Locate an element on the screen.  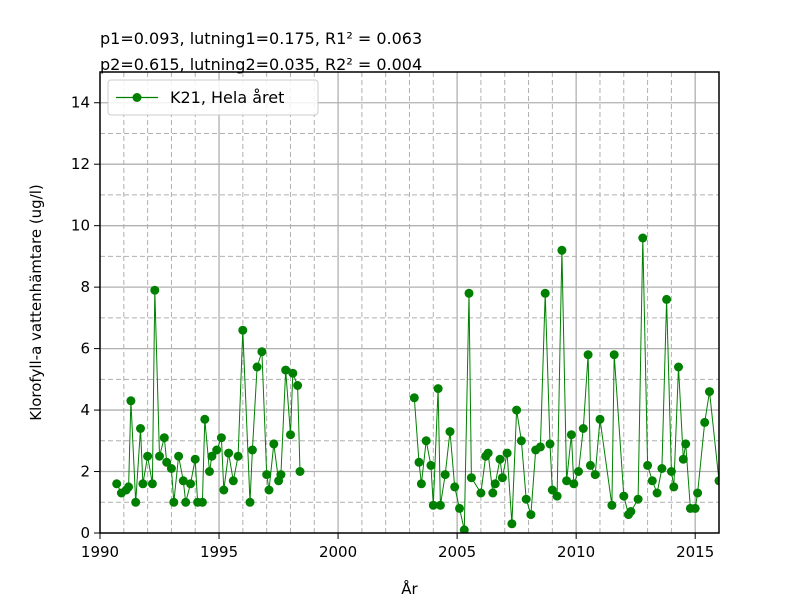
y-tick-label: 14 is located at coordinates (80, 103).